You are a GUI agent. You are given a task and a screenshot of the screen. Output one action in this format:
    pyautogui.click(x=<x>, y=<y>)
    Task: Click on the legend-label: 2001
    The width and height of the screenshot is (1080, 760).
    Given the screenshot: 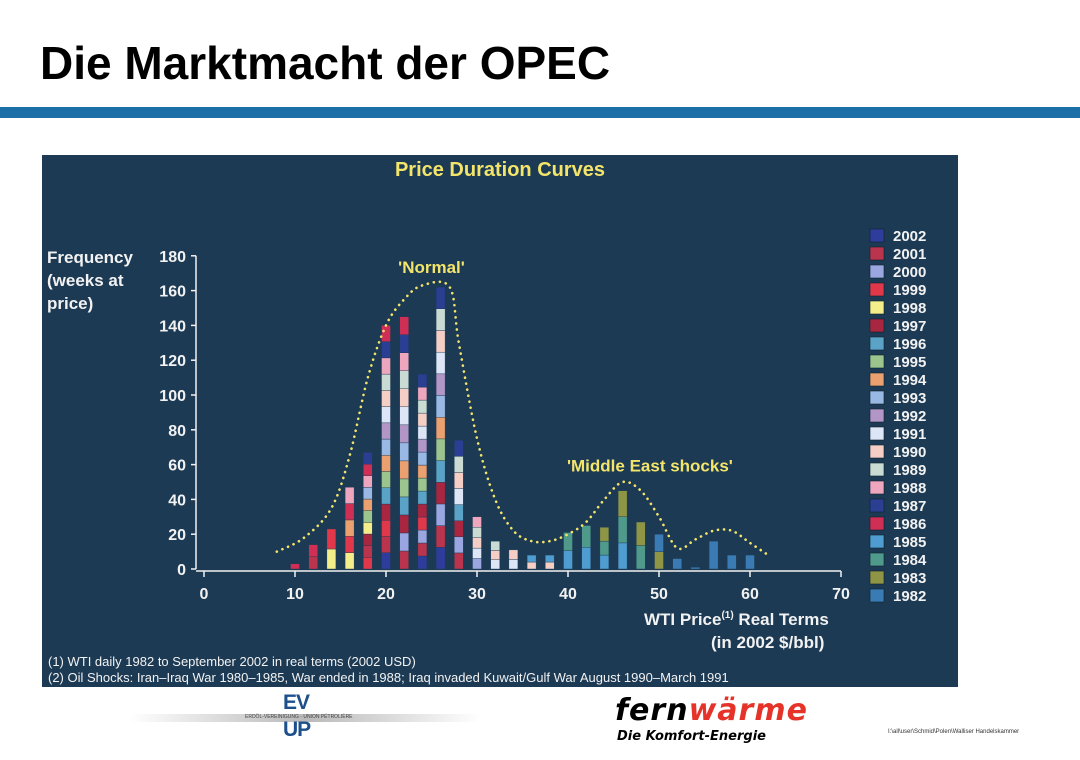 What is the action you would take?
    pyautogui.click(x=909, y=254)
    